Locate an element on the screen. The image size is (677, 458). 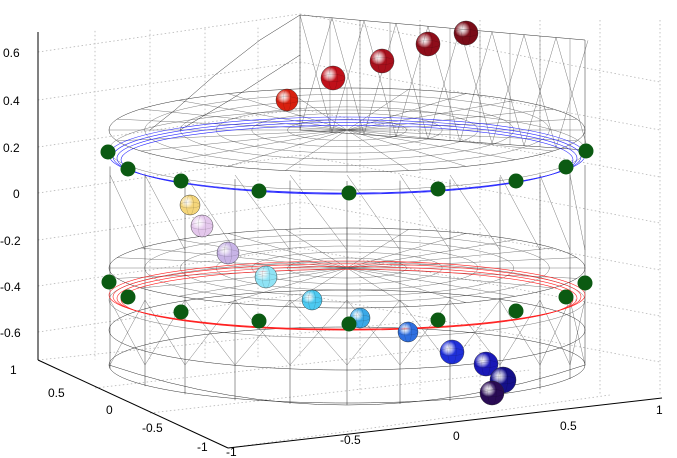
y-axis-line is located at coordinates (133, 404).